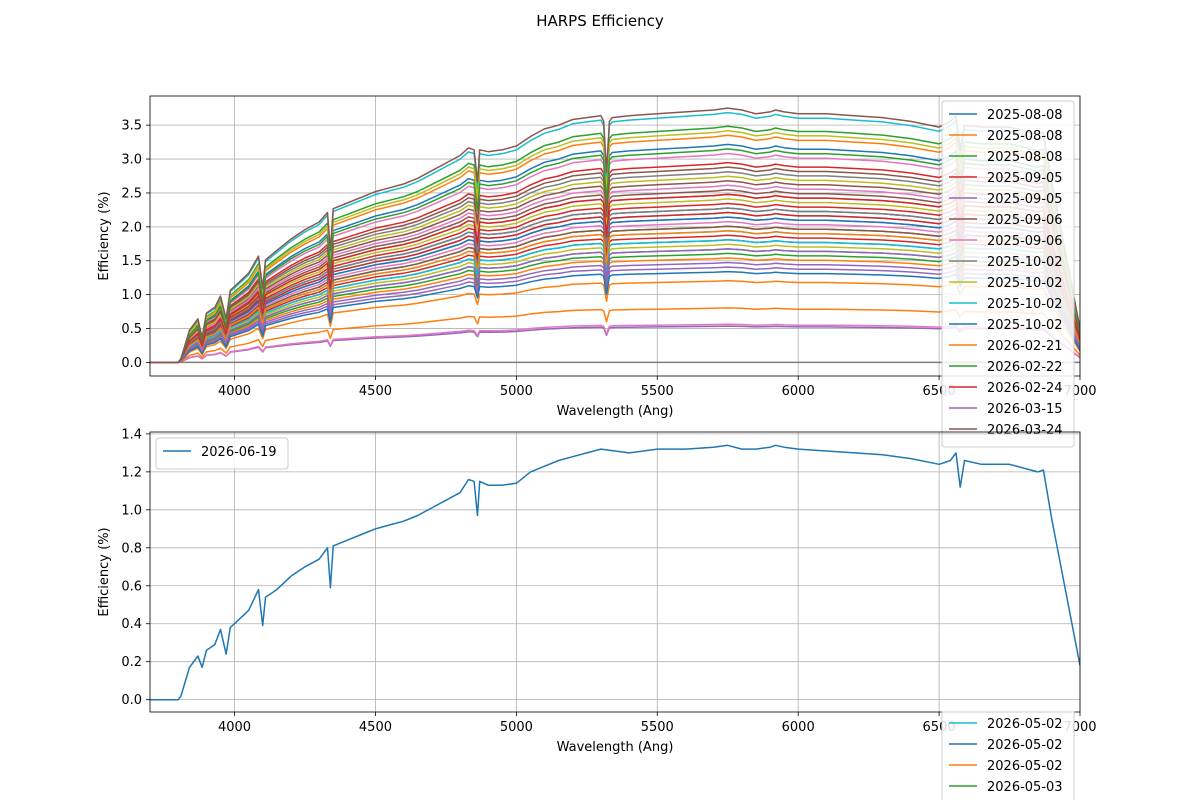 The width and height of the screenshot is (1200, 800). What do you see at coordinates (131, 624) in the screenshot?
I see `y-tick-label: 0.4` at bounding box center [131, 624].